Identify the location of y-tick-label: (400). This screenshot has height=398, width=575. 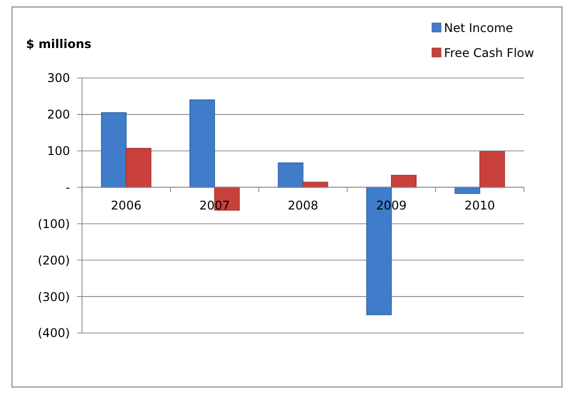
(54, 333).